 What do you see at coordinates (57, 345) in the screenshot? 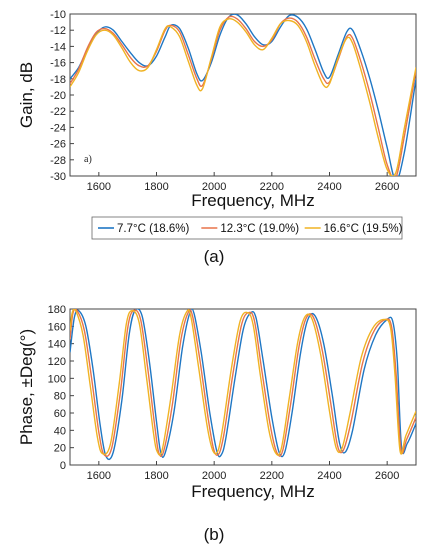
I see `phase-y-tick-label: 140` at bounding box center [57, 345].